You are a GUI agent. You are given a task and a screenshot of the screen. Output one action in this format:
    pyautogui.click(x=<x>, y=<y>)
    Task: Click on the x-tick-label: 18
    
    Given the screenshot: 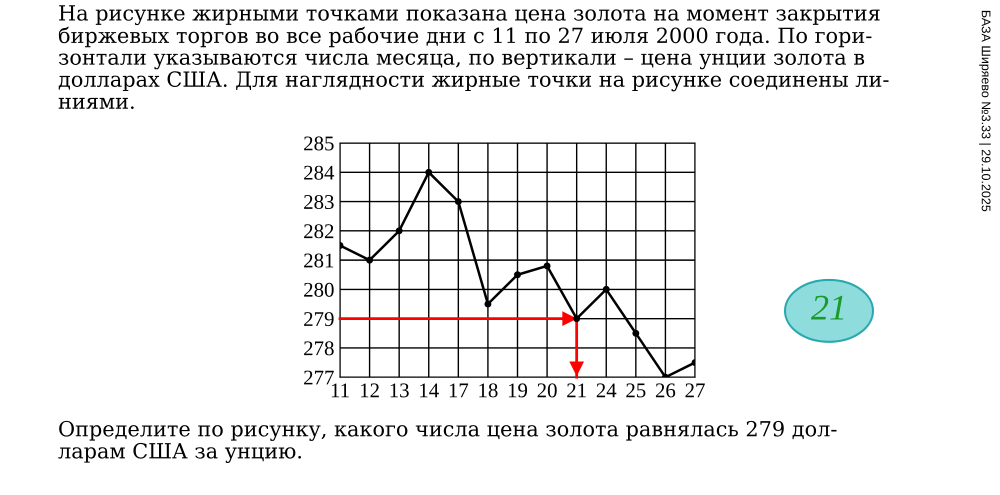 What is the action you would take?
    pyautogui.click(x=488, y=390)
    